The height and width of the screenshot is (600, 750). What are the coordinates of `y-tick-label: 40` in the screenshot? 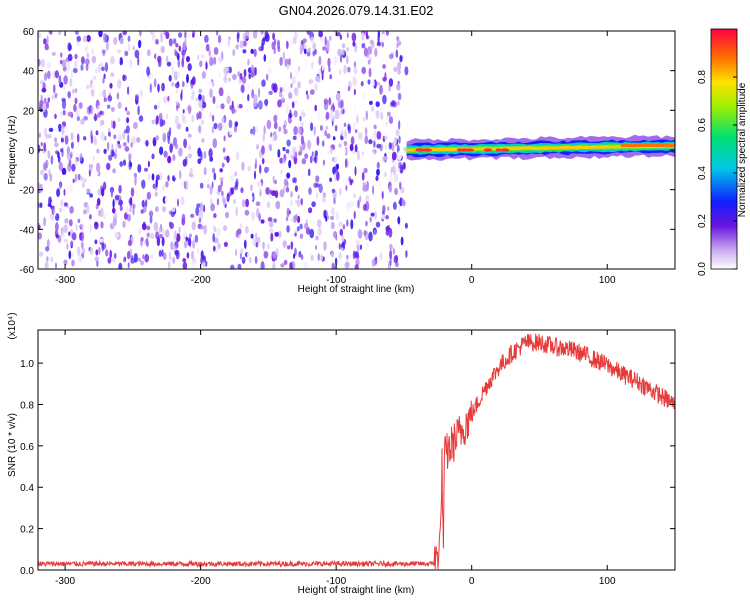 It's located at (29, 72).